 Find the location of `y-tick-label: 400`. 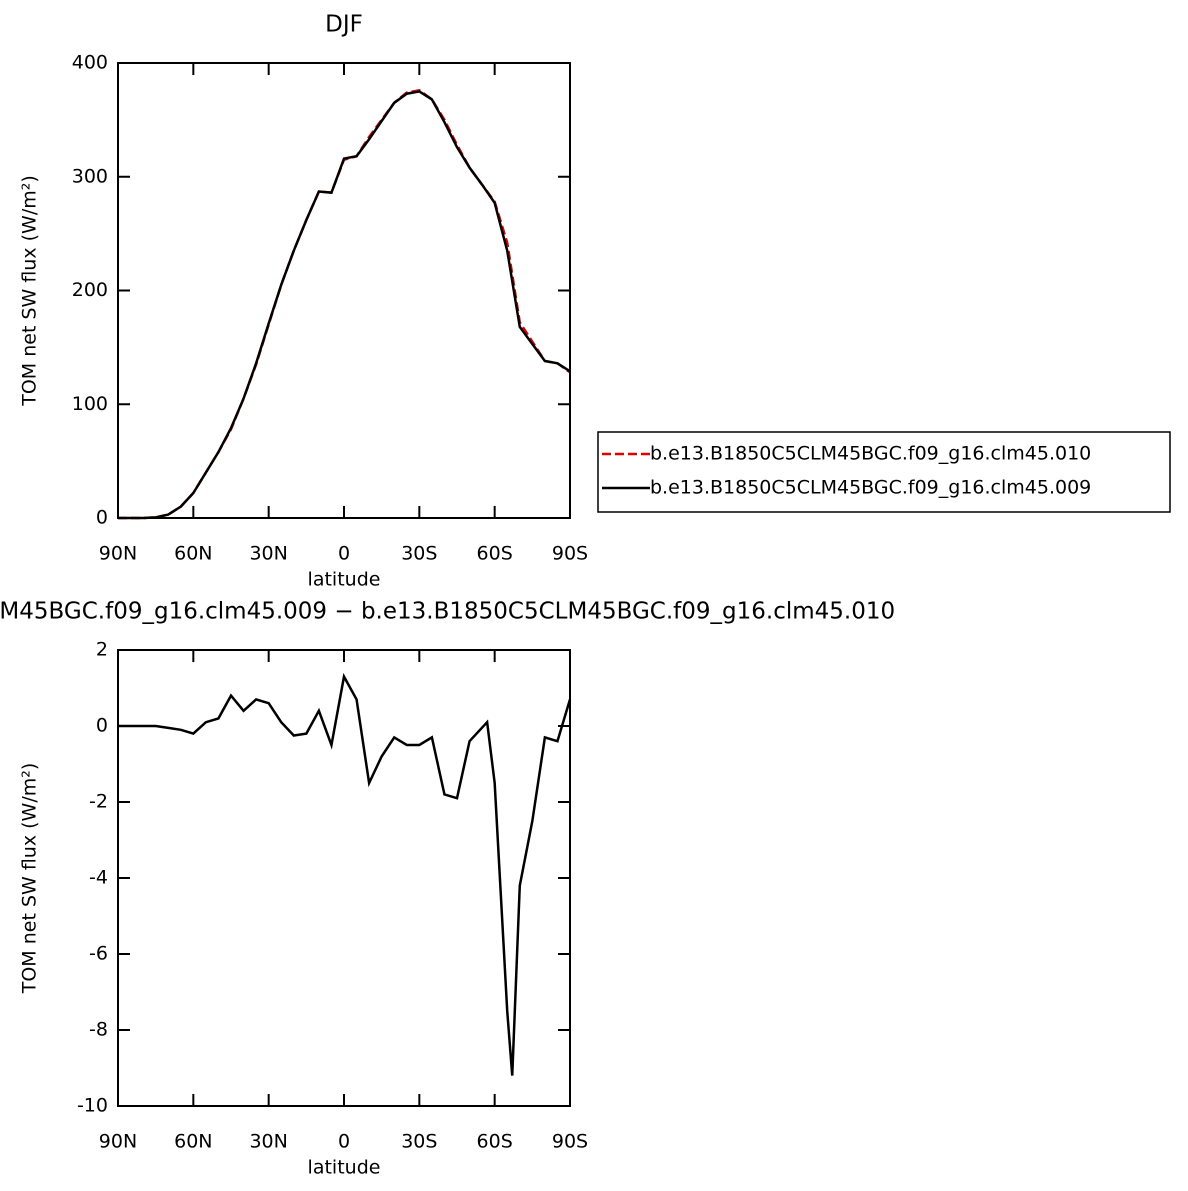

y-tick-label: 400 is located at coordinates (90, 63).